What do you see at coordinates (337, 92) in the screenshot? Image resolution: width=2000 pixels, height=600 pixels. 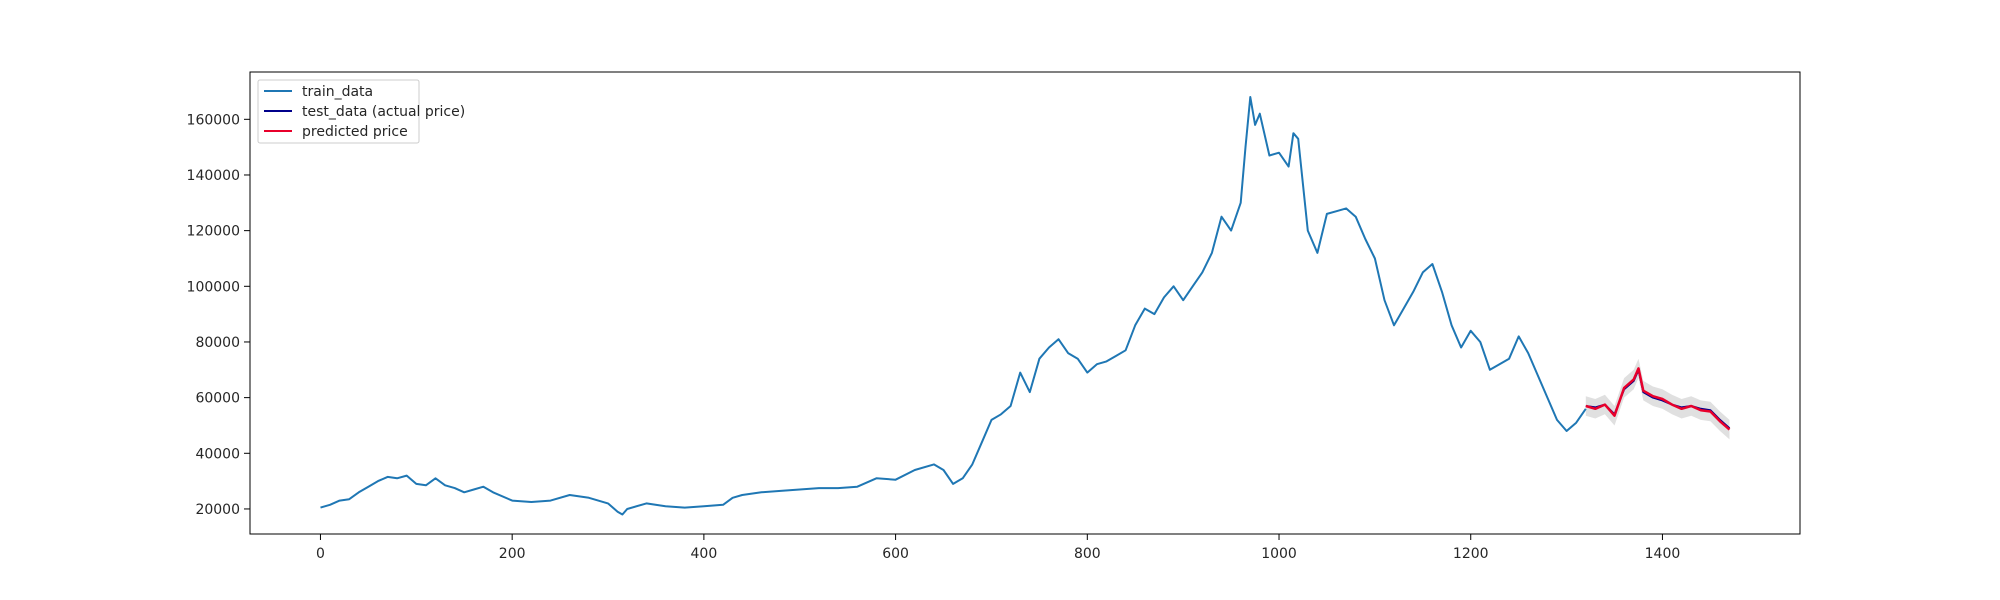 I see `legend-label-train: train_data` at bounding box center [337, 92].